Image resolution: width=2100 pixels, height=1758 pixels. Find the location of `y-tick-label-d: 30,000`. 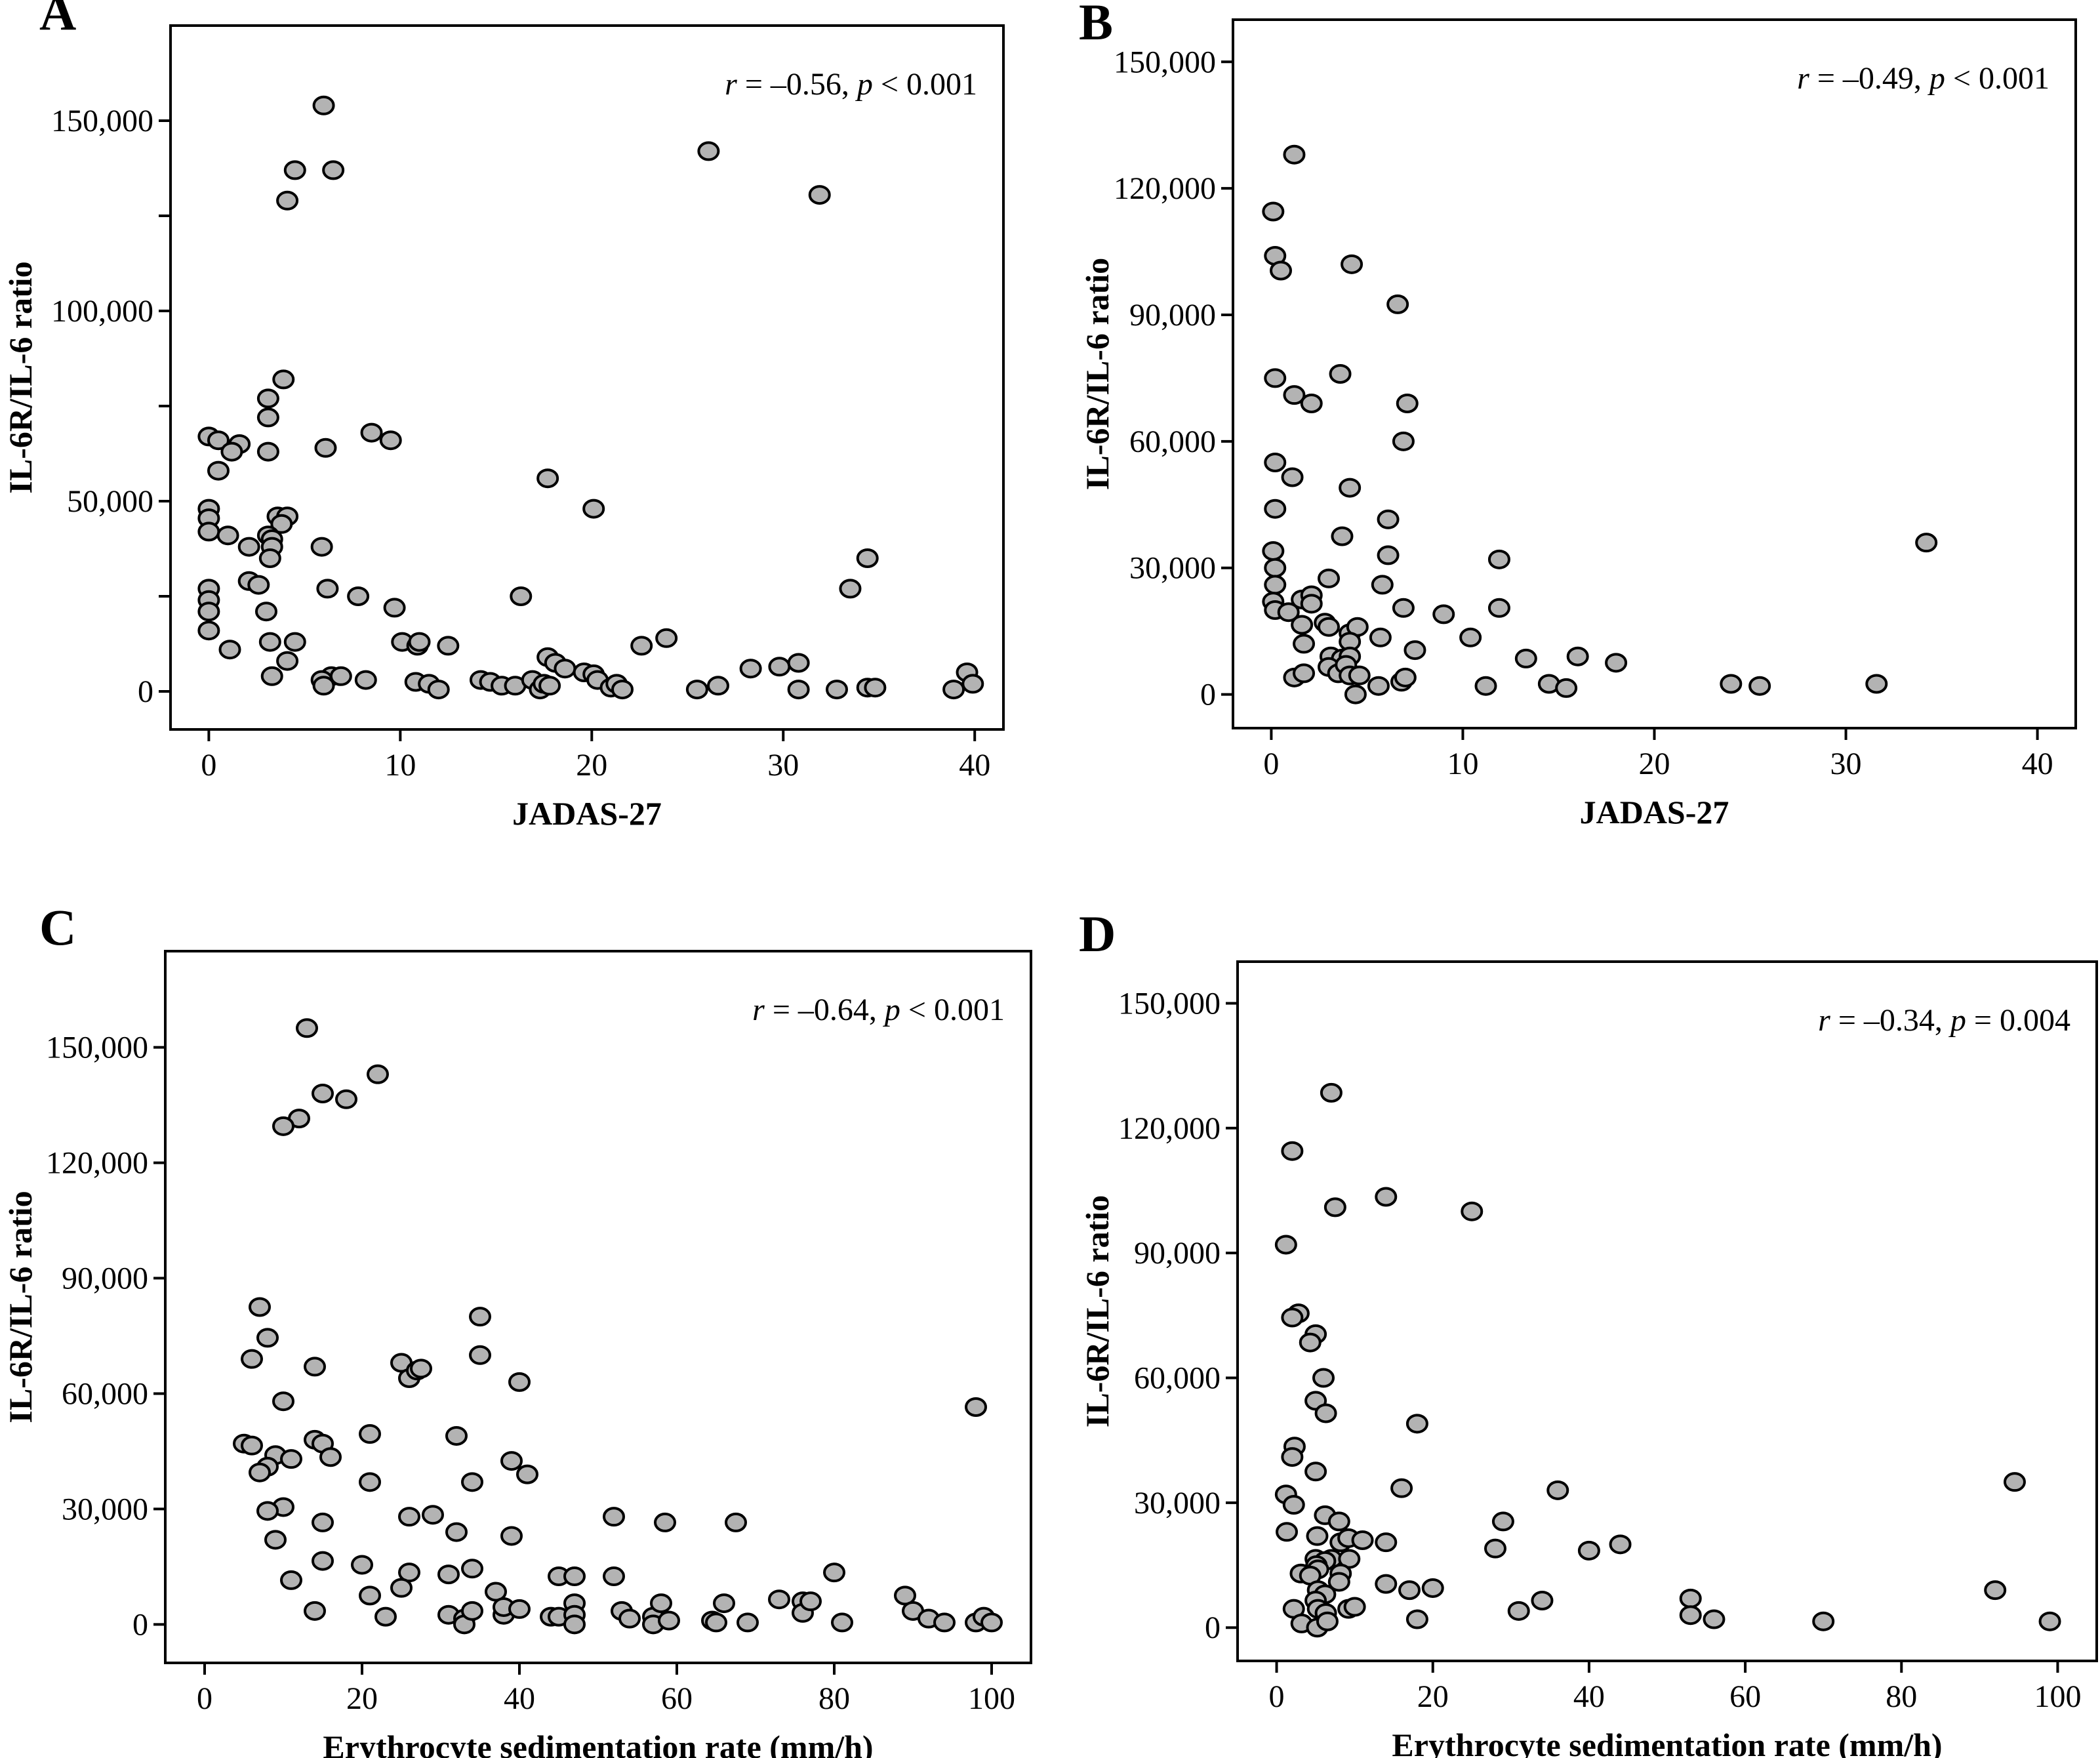

y-tick-label-d: 30,000 is located at coordinates (1177, 1504).